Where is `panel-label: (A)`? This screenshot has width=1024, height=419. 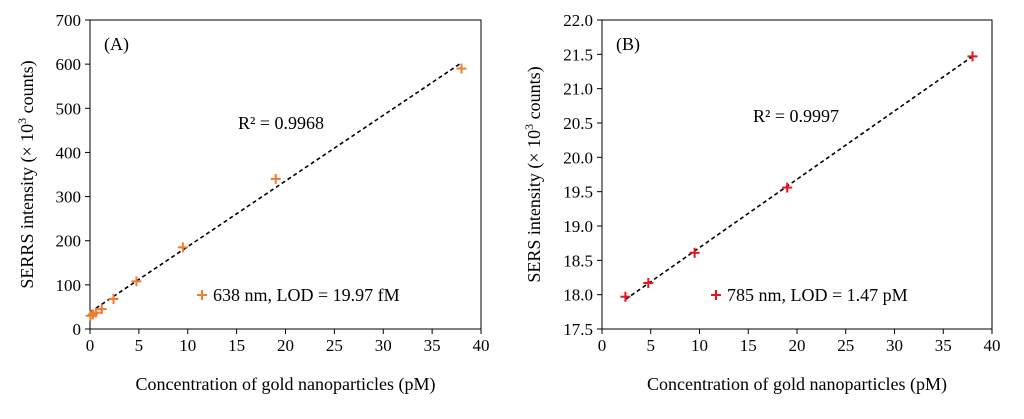 panel-label: (A) is located at coordinates (116, 44).